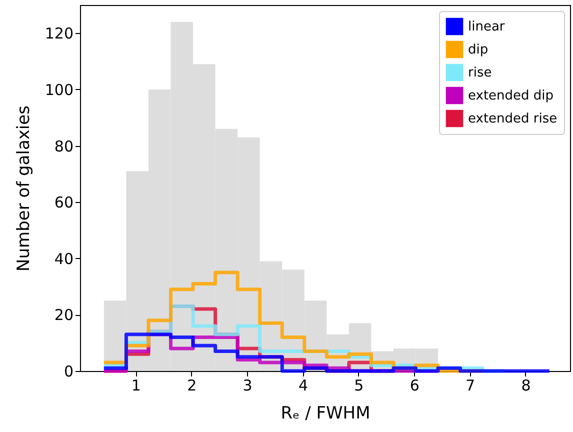 The height and width of the screenshot is (432, 573). What do you see at coordinates (359, 385) in the screenshot?
I see `x-tick-label: 5` at bounding box center [359, 385].